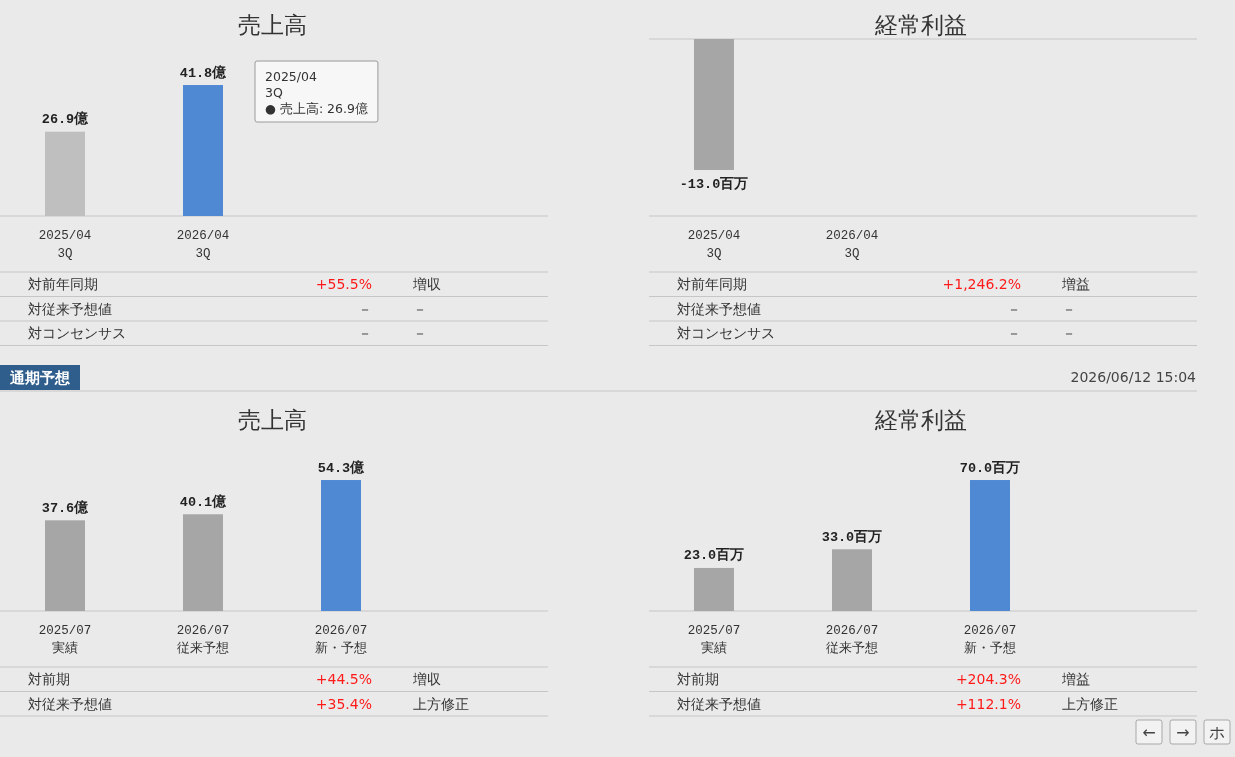 The height and width of the screenshot is (757, 1235). Describe the element at coordinates (714, 556) in the screenshot. I see `data-label: 23.0百万` at that location.